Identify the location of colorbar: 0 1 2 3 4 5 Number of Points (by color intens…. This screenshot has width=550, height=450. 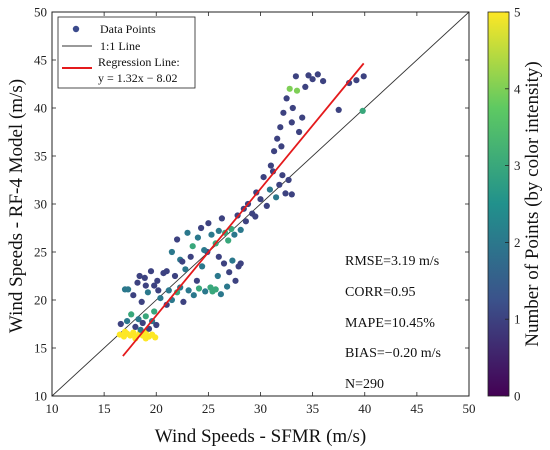
(515, 204).